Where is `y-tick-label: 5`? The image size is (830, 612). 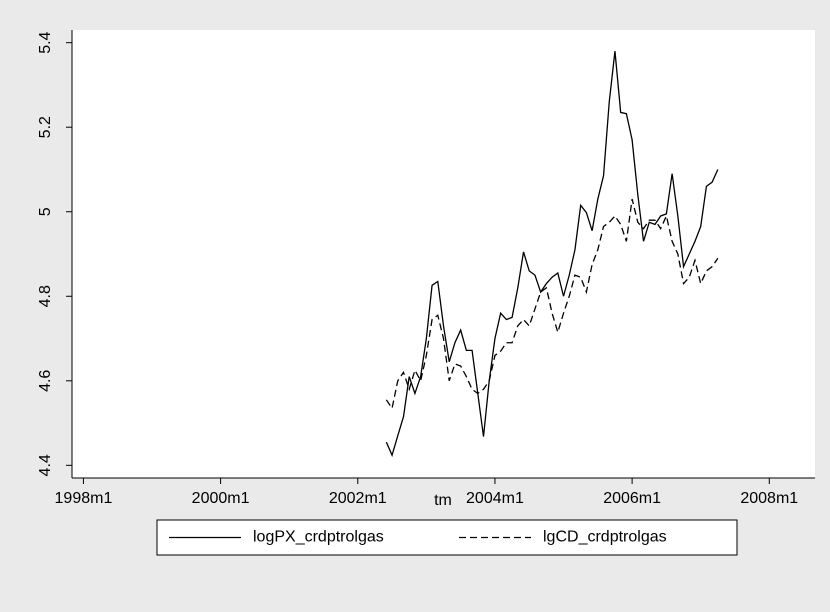 y-tick-label: 5 is located at coordinates (45, 211).